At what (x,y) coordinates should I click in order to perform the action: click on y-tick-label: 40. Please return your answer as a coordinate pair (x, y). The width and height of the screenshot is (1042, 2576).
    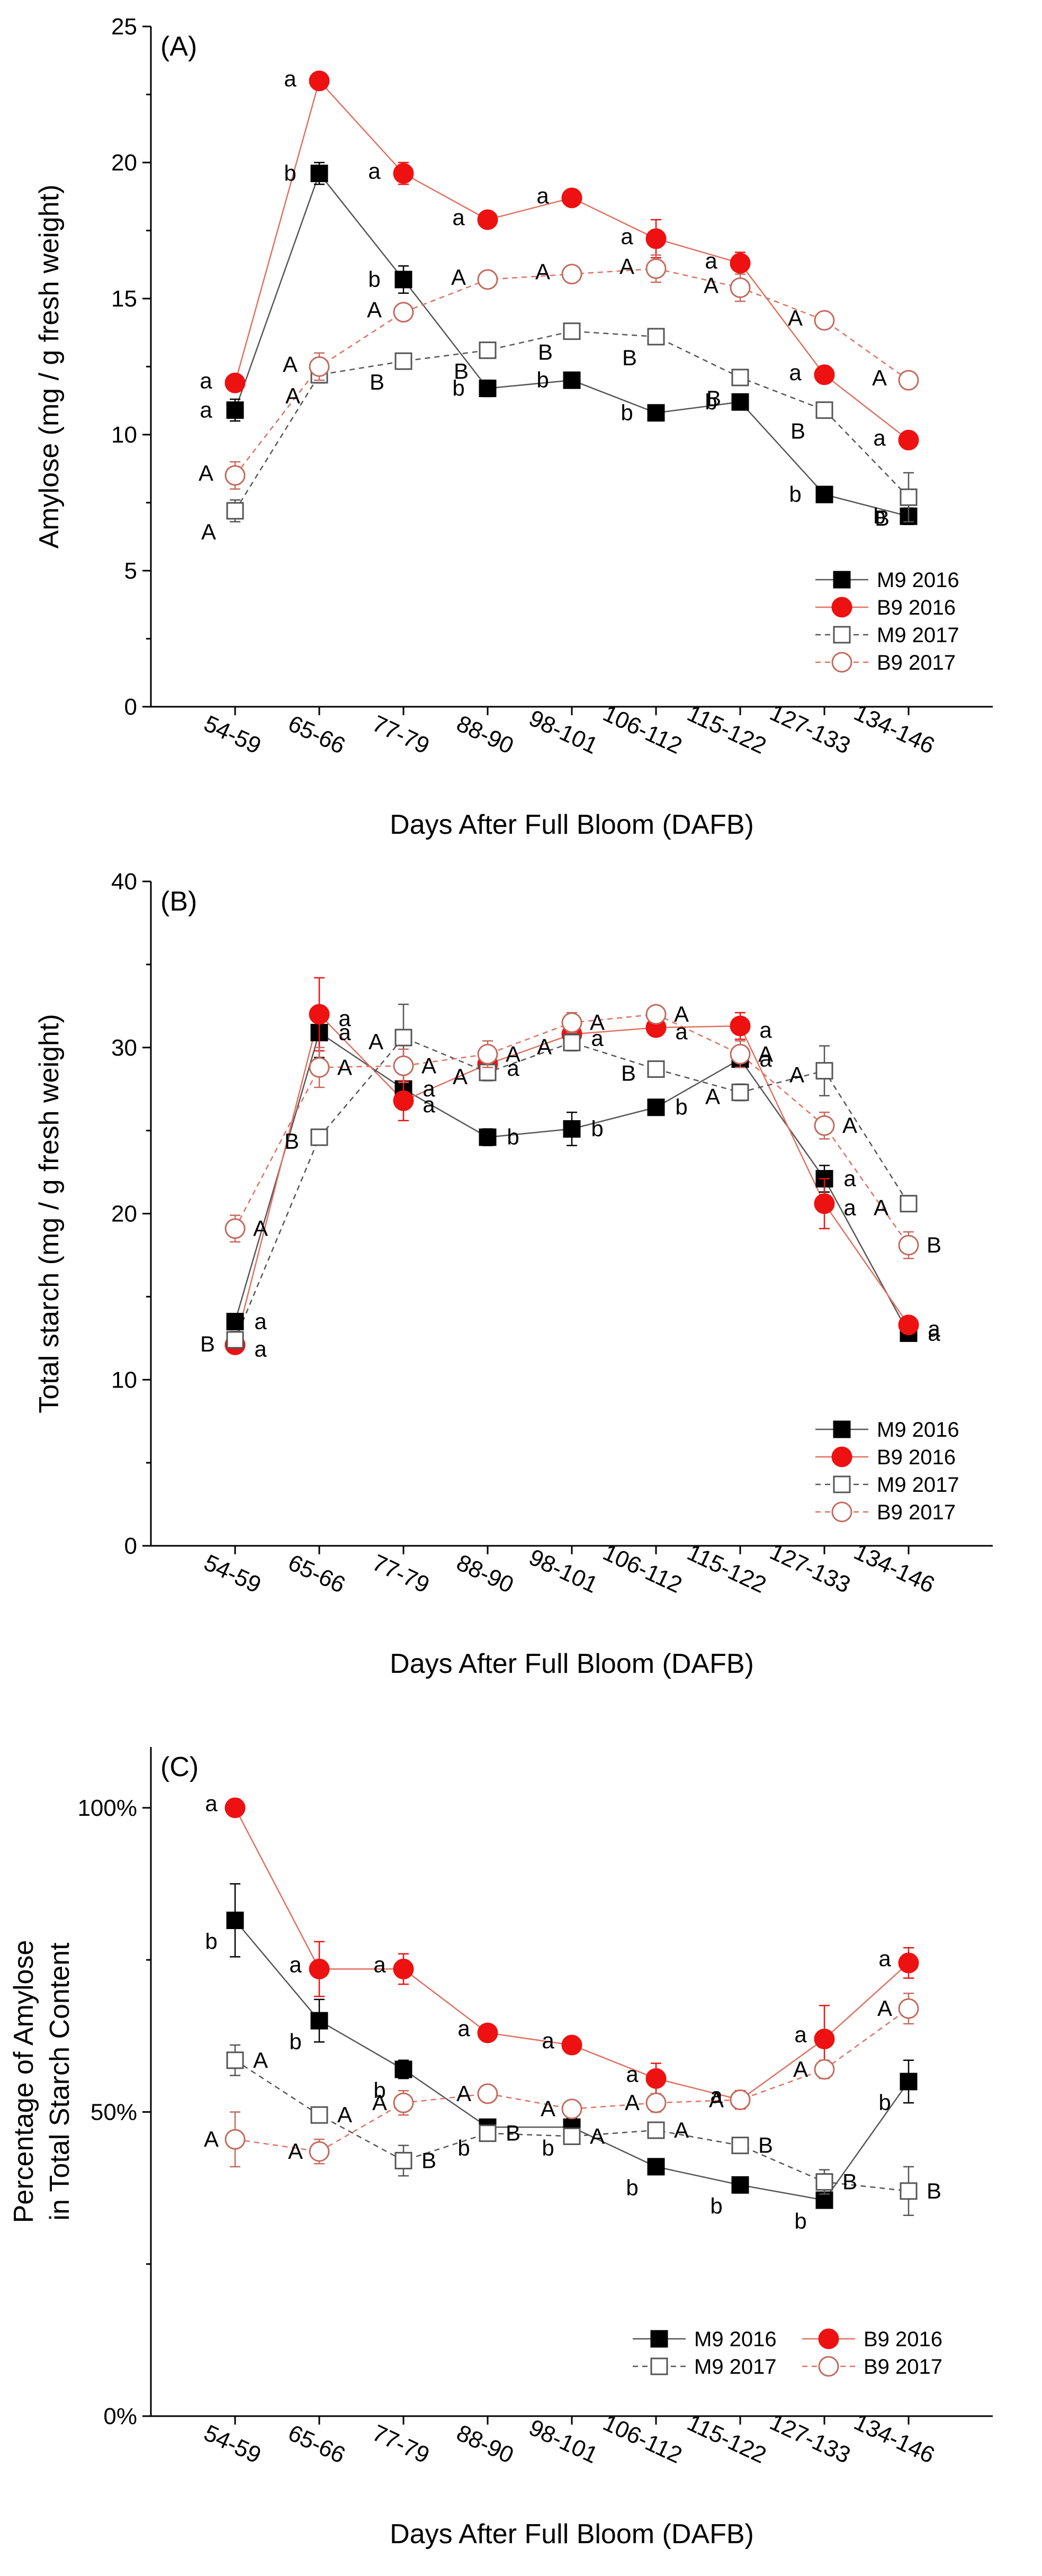
    Looking at the image, I should click on (124, 882).